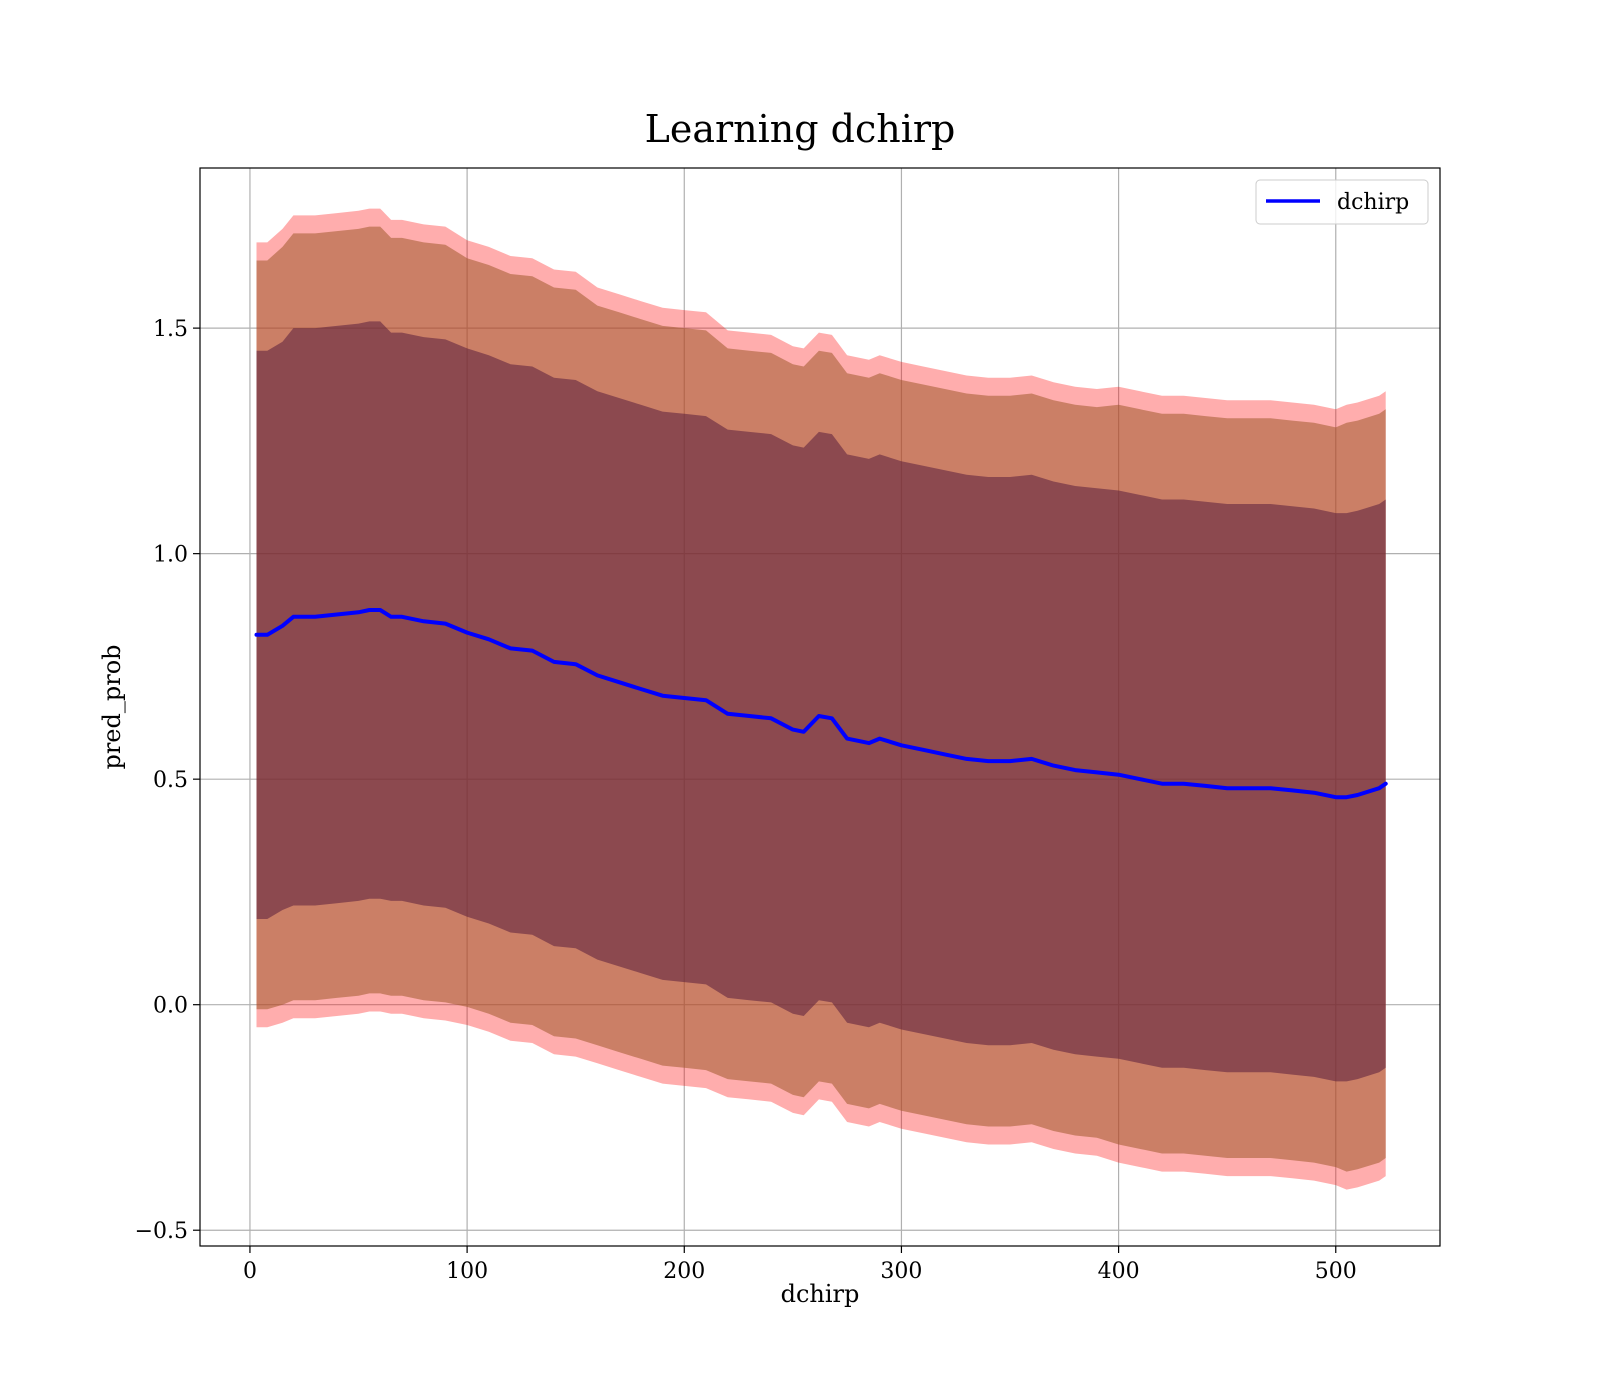  Describe the element at coordinates (170, 1006) in the screenshot. I see `y-tick-label: 0.0` at that location.